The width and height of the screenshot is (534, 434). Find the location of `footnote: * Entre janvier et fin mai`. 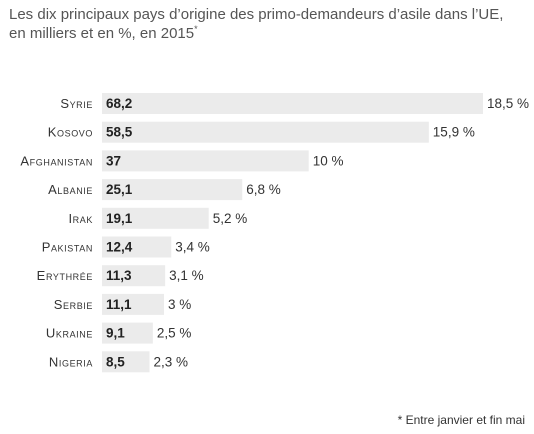

footnote: * Entre janvier et fin mai is located at coordinates (461, 420).